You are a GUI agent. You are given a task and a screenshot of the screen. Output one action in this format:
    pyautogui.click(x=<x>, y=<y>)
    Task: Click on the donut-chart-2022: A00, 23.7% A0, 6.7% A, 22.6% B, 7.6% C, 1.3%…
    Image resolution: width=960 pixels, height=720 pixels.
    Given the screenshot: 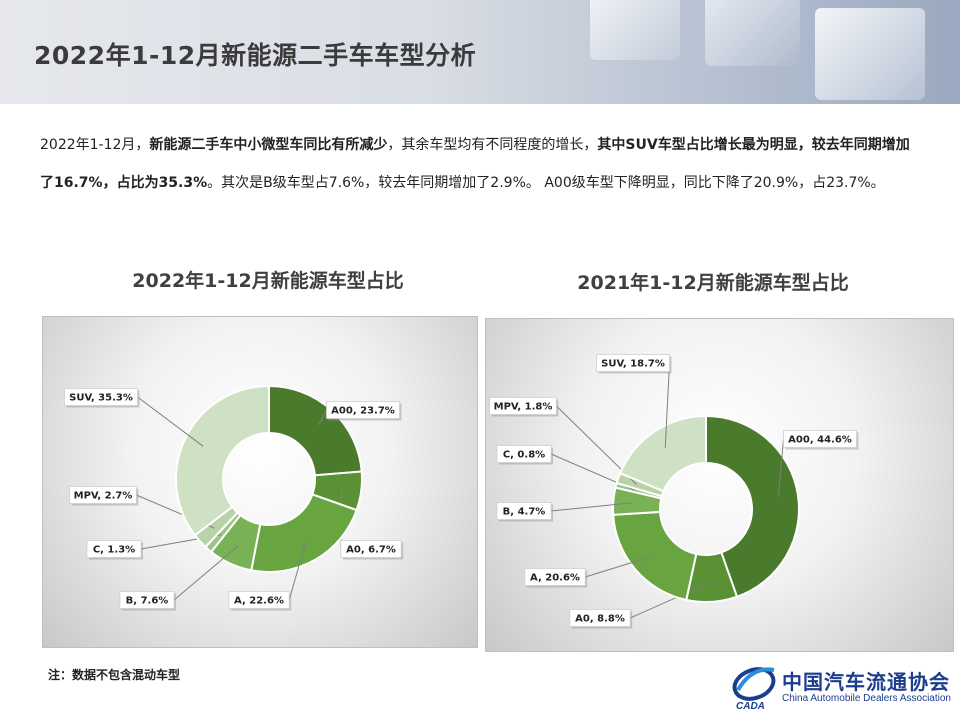 What is the action you would take?
    pyautogui.click(x=234, y=497)
    